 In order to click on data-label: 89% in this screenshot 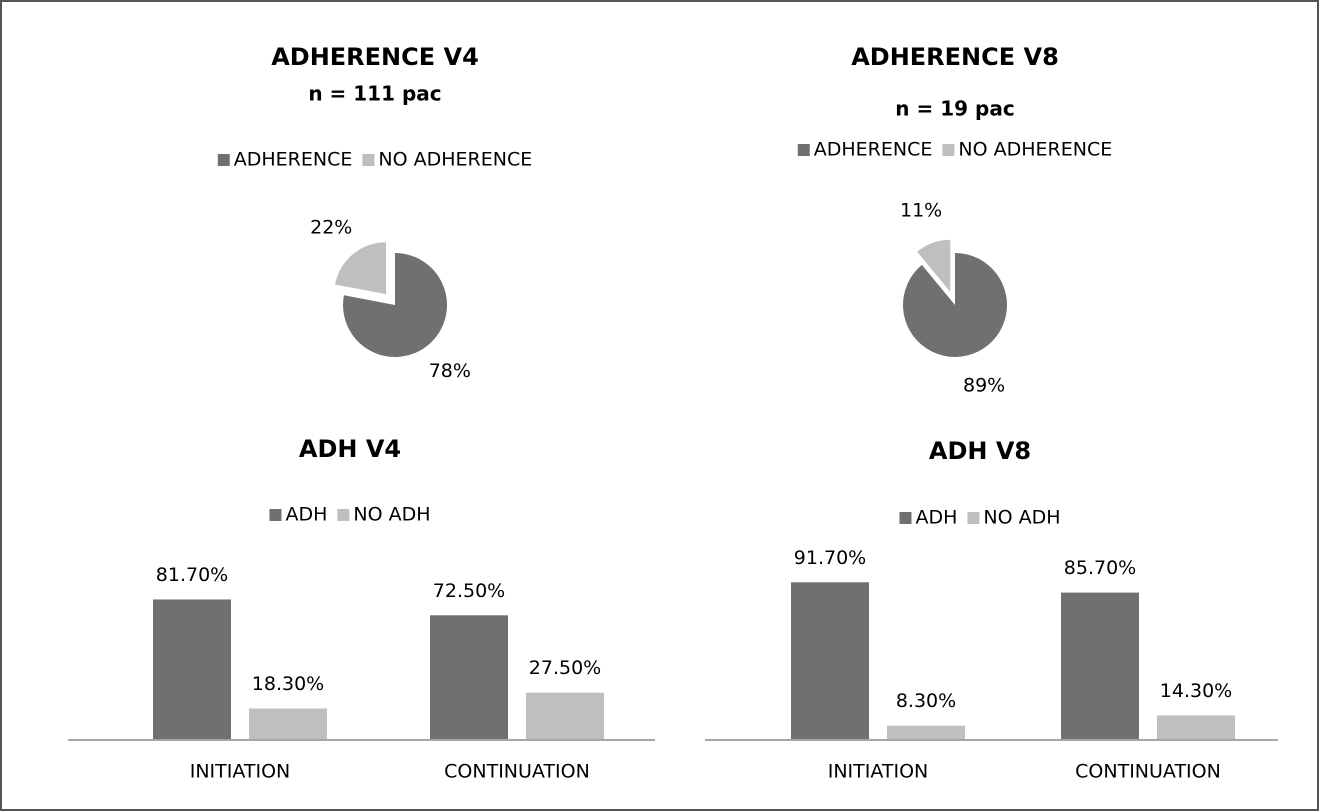, I will do `click(984, 385)`.